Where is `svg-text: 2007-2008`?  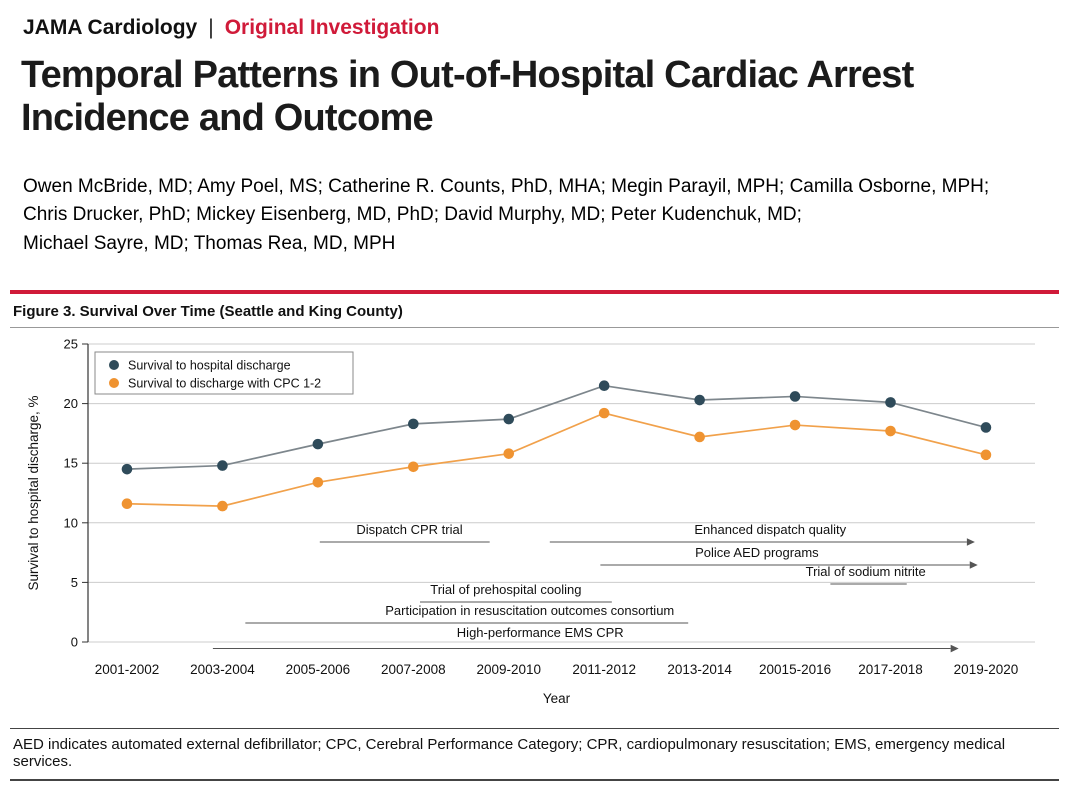
svg-text: 2007-2008 is located at coordinates (413, 669).